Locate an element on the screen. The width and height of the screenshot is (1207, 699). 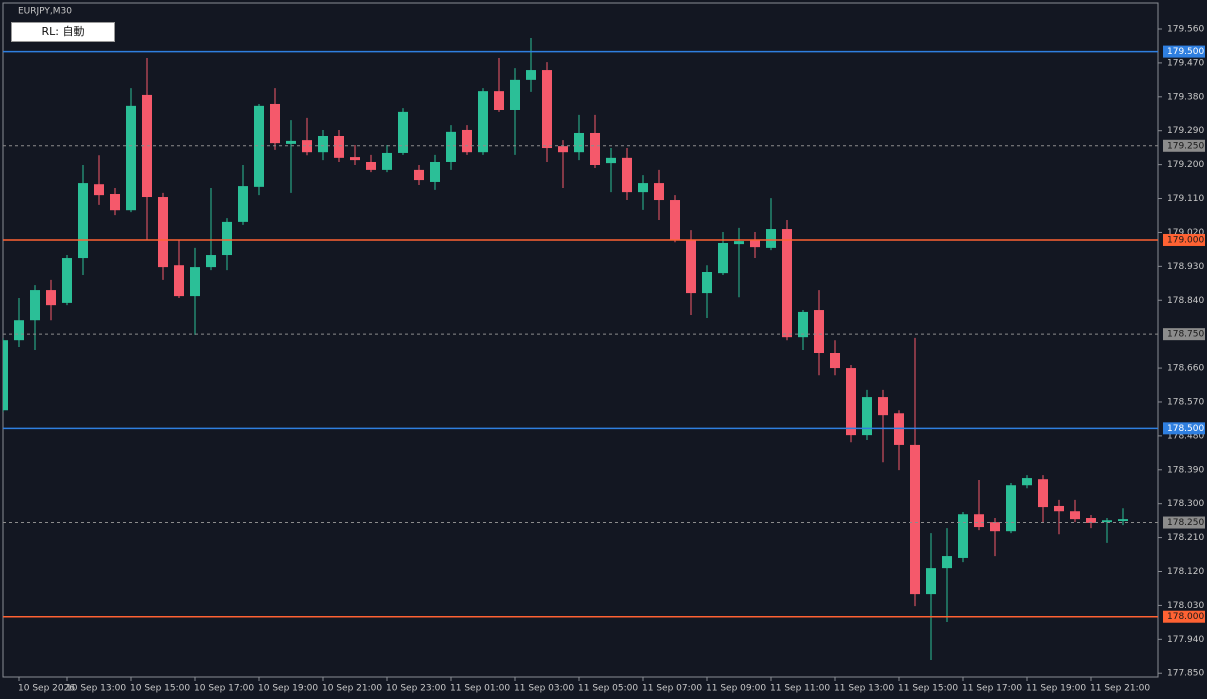
level-label: 178.500 is located at coordinates (1185, 429).